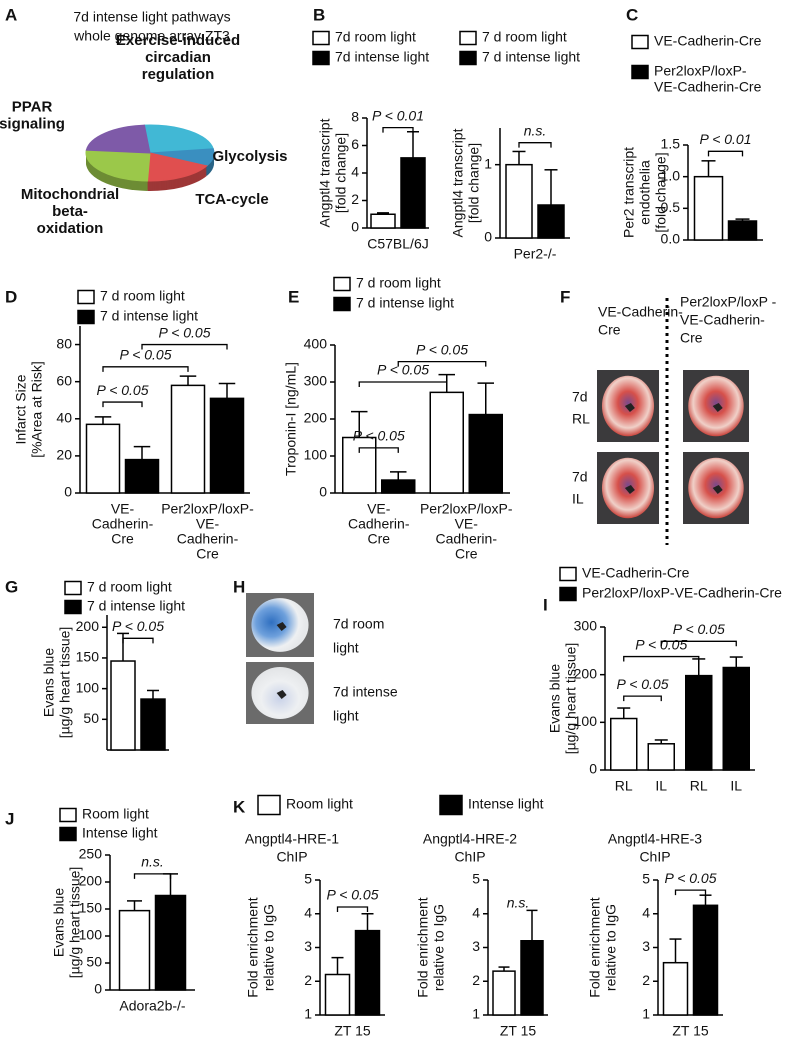 This screenshot has width=796, height=1050. I want to click on slice-label: Glycolysis, so click(249, 156).